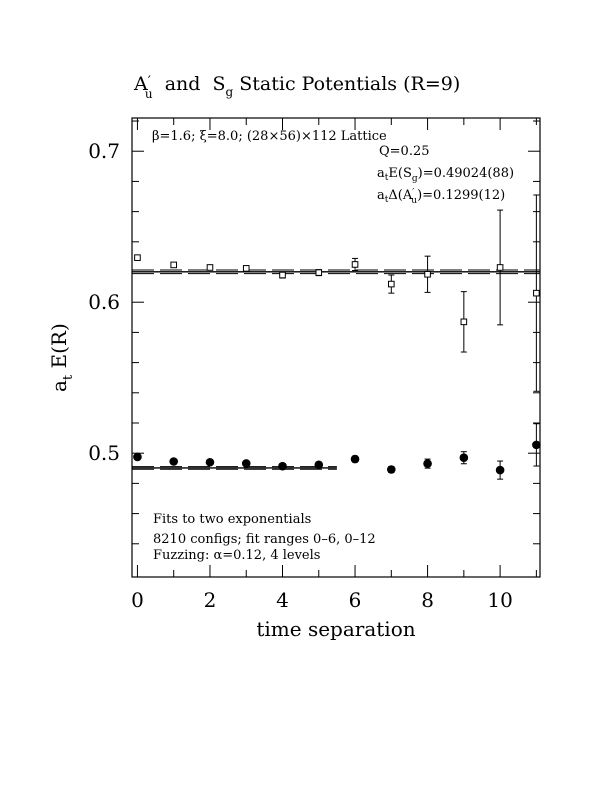  Describe the element at coordinates (149, 82) in the screenshot. I see `title-a-prime: ′` at that location.